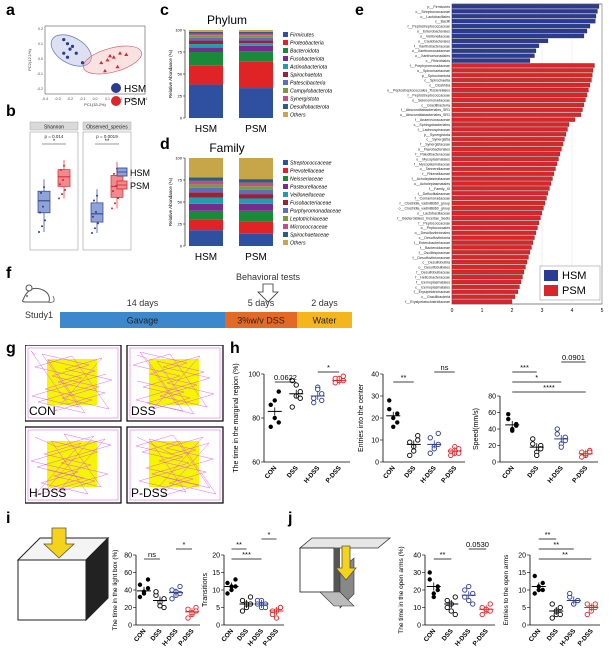 The width and height of the screenshot is (609, 664). Describe the element at coordinates (427, 302) in the screenshot. I see `lda-taxon-label: f__Erysipelatoclostridiaceae` at that location.